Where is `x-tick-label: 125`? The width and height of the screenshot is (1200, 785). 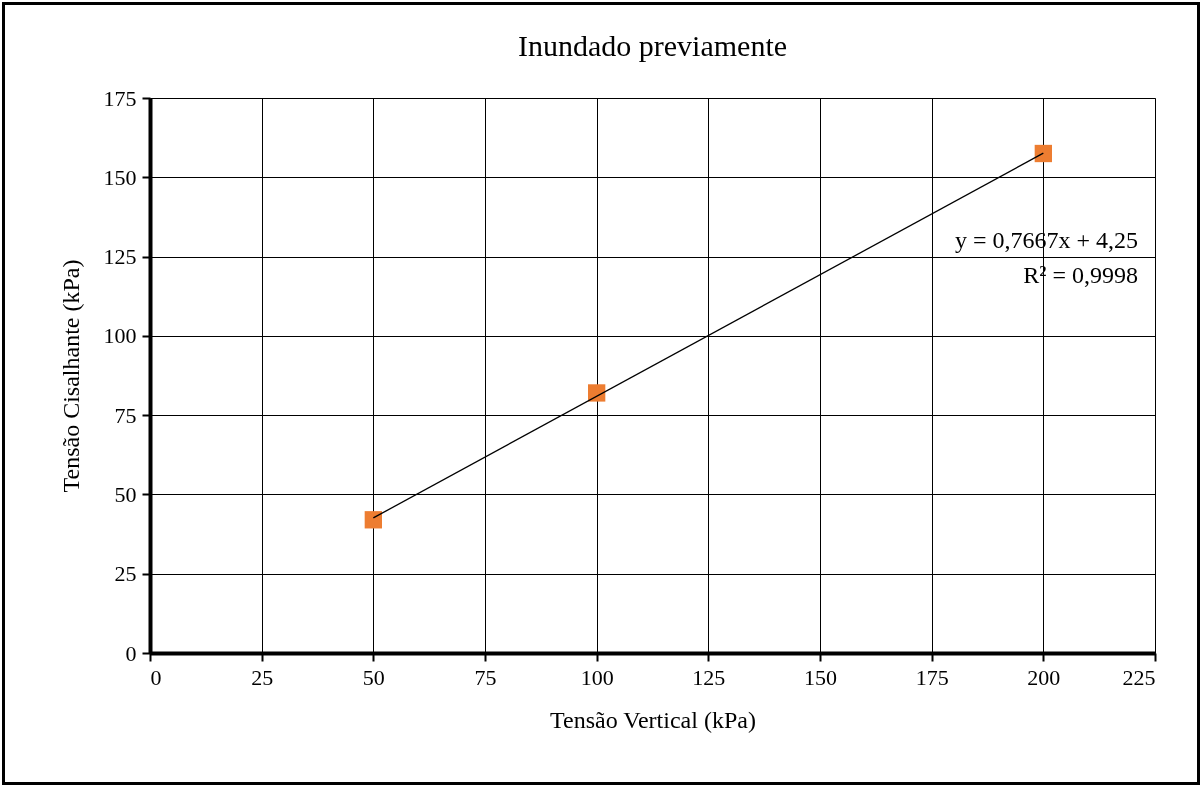
x-tick-label: 125 is located at coordinates (709, 677).